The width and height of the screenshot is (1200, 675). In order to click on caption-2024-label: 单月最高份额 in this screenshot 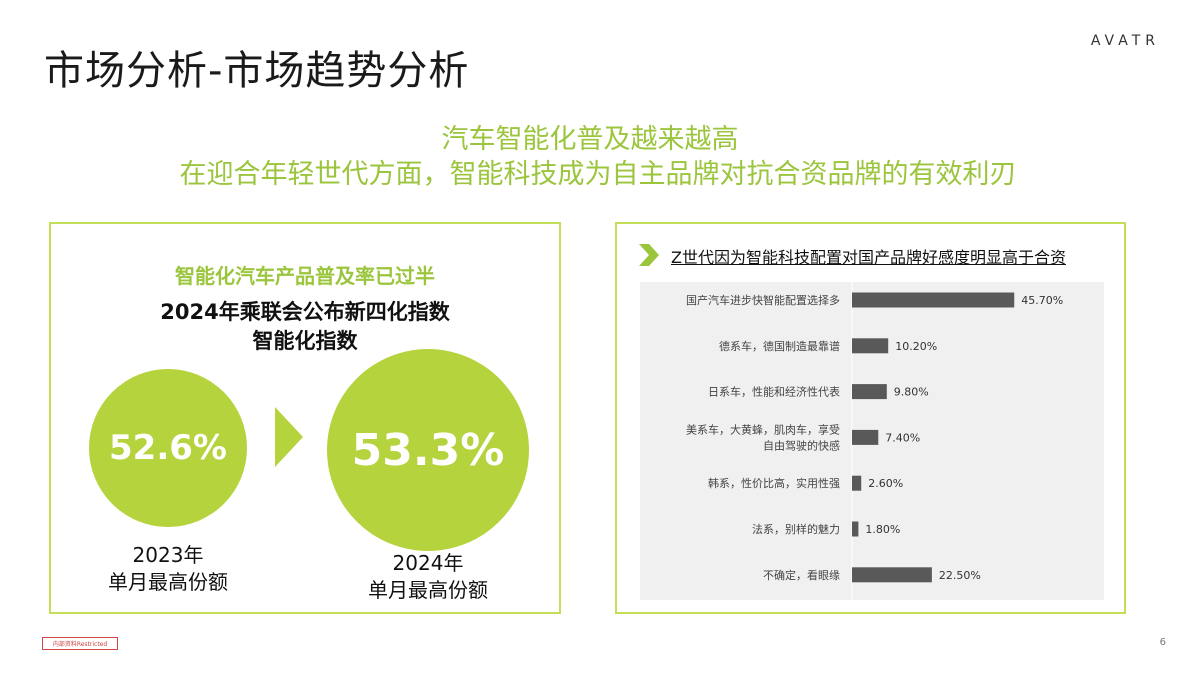, I will do `click(428, 590)`.